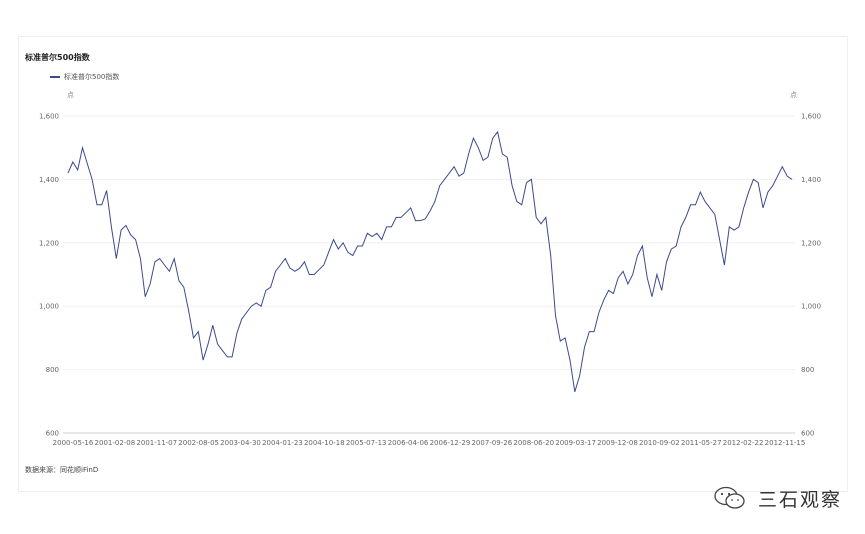 Image resolution: width=865 pixels, height=534 pixels. I want to click on x-tick-label: 2010-09-02, so click(659, 443).